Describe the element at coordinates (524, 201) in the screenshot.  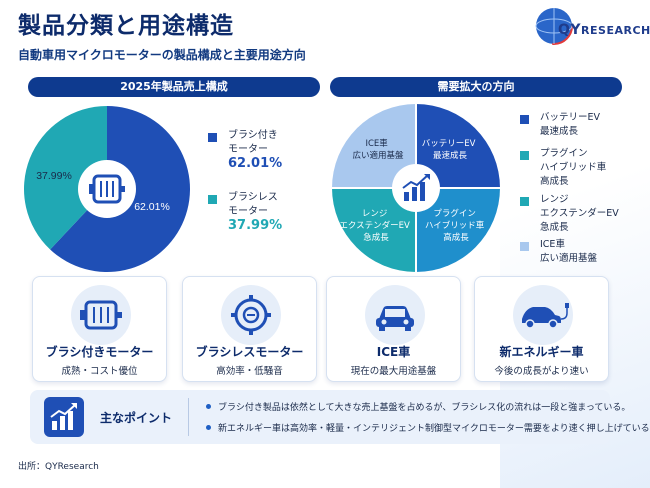
I see `legend-swatch-erev` at that location.